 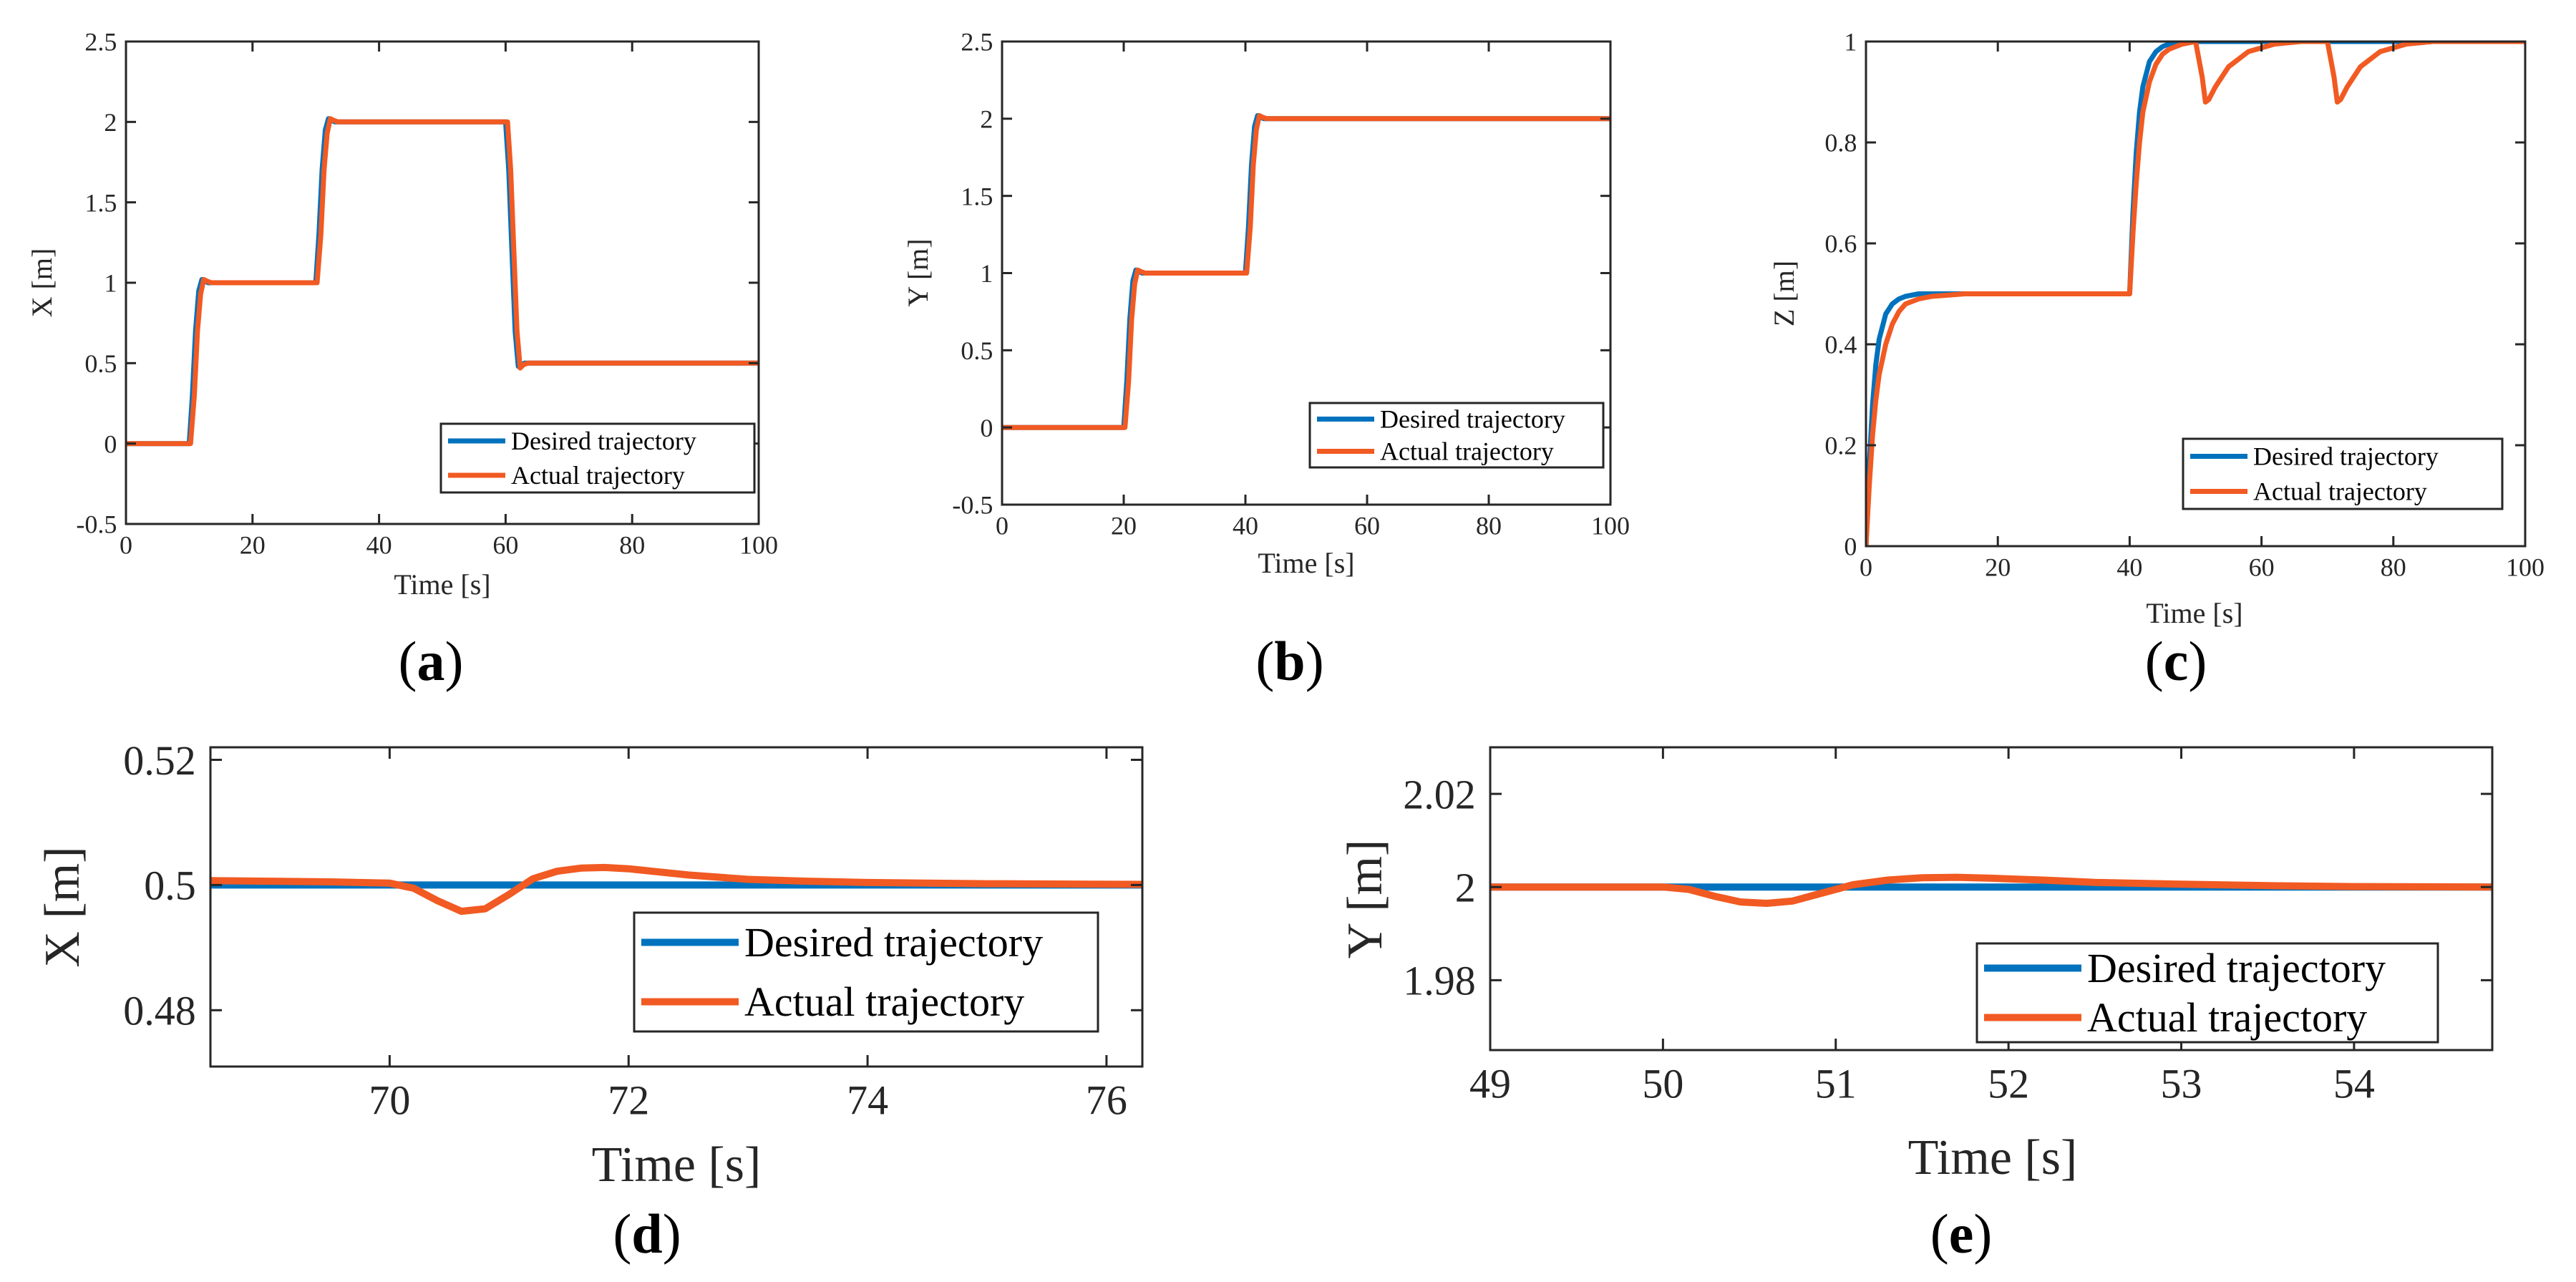 I want to click on panel-caption: (e), so click(x=1961, y=1234).